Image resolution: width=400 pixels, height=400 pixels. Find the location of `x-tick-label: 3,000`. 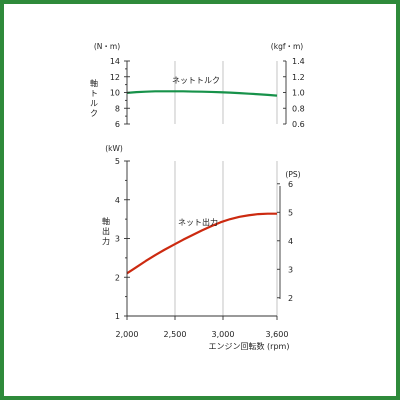

x-tick-label: 3,000 is located at coordinates (223, 334).